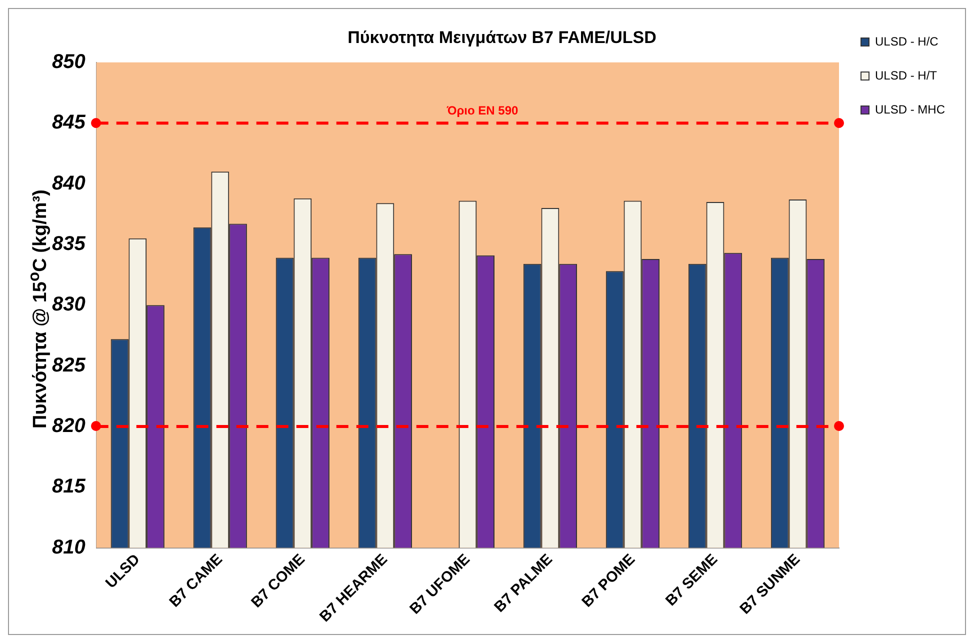  What do you see at coordinates (910, 109) in the screenshot?
I see `legend-label: ULSD - MHC` at bounding box center [910, 109].